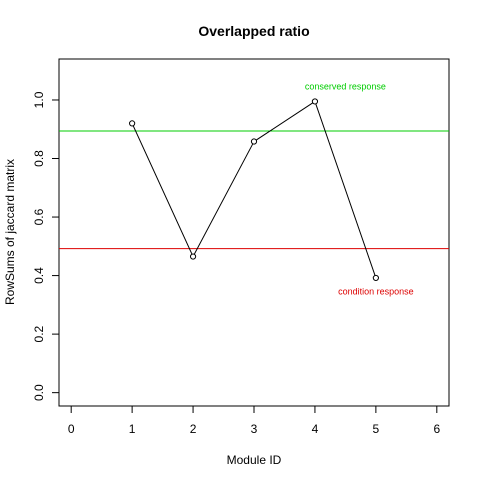  I want to click on x-tick-label: 3, so click(254, 429).